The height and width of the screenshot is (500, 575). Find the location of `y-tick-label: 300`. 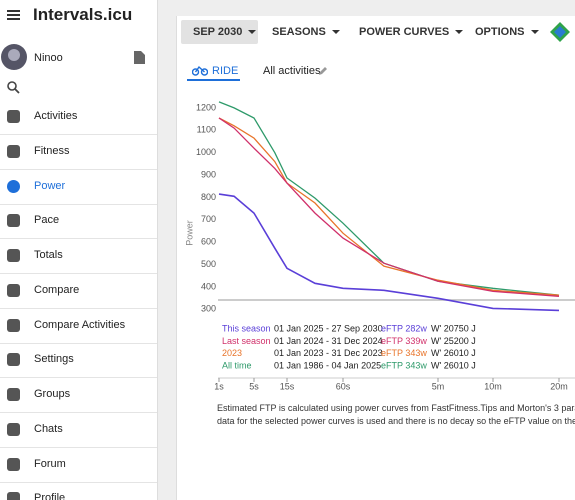

y-tick-label: 300 is located at coordinates (208, 309).